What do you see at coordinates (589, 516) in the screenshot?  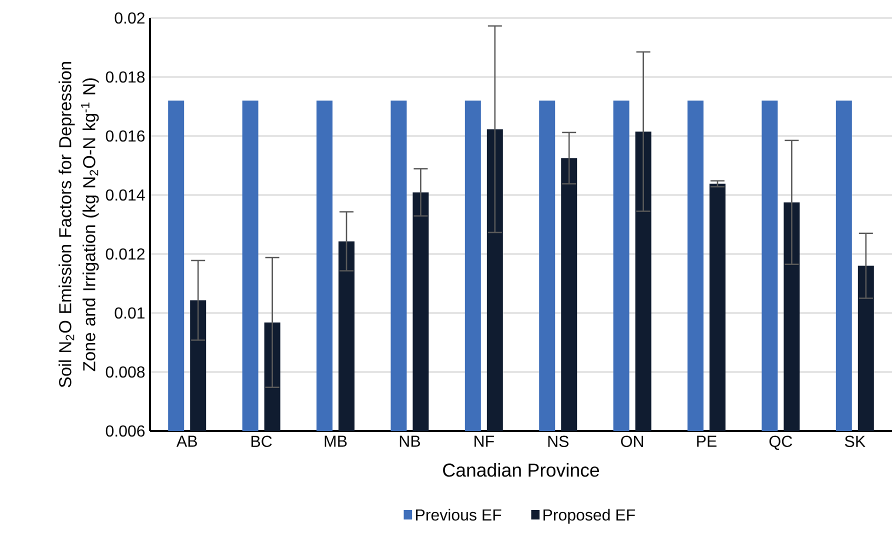 I see `legend-label: Proposed EF` at bounding box center [589, 516].